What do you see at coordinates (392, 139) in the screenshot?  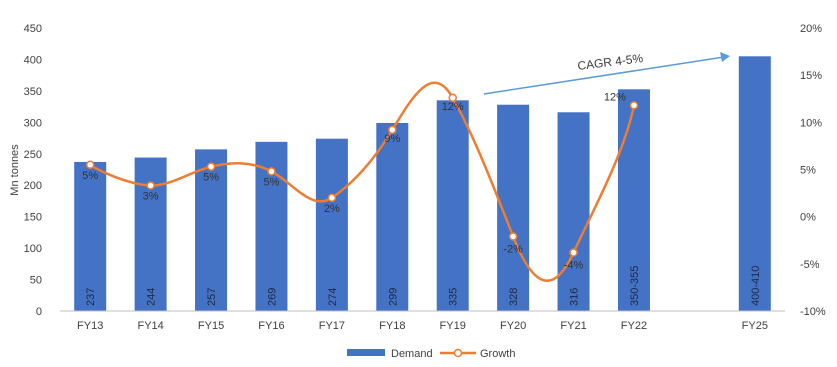 I see `growth-value-label: 9%` at bounding box center [392, 139].